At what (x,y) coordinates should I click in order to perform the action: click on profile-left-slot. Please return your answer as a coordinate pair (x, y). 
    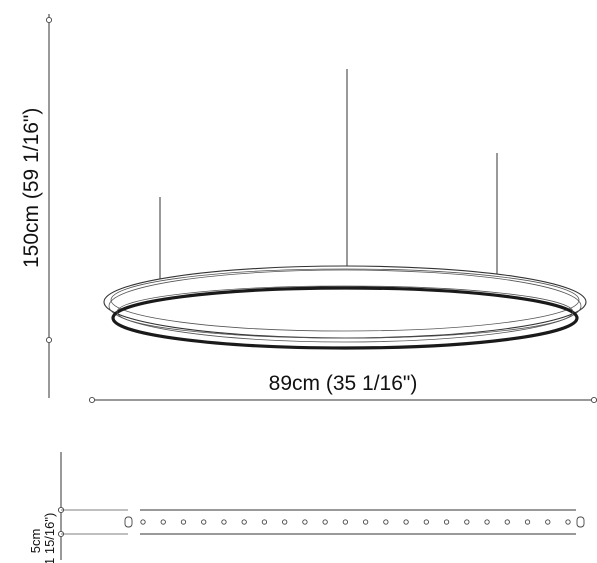
    Looking at the image, I should click on (128, 522).